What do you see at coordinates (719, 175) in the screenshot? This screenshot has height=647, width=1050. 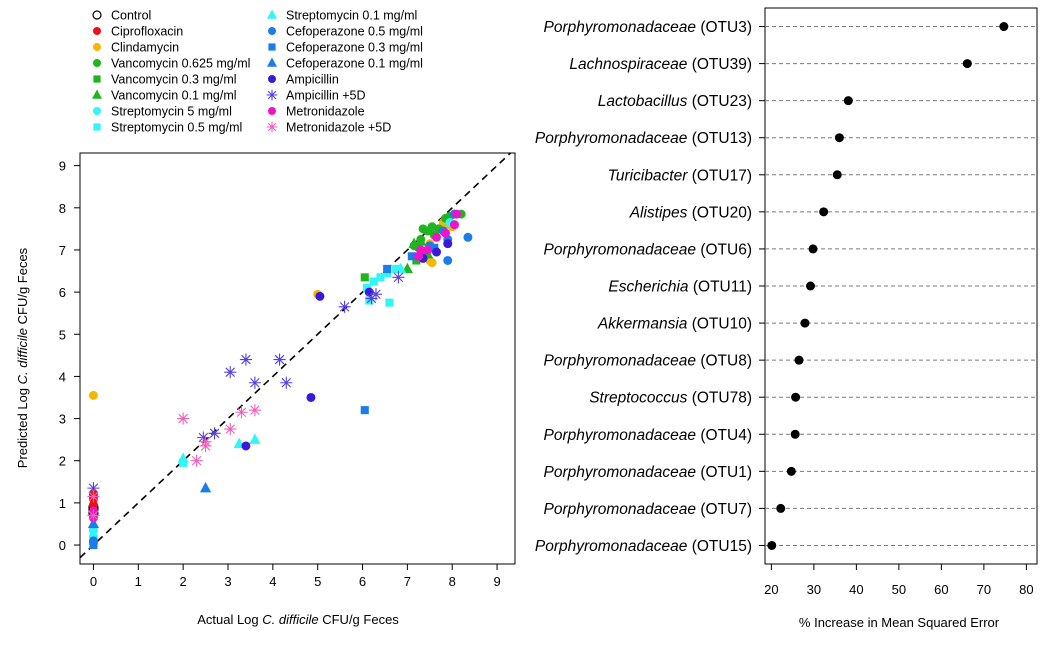 I see `otu-id: (OTU17)` at bounding box center [719, 175].